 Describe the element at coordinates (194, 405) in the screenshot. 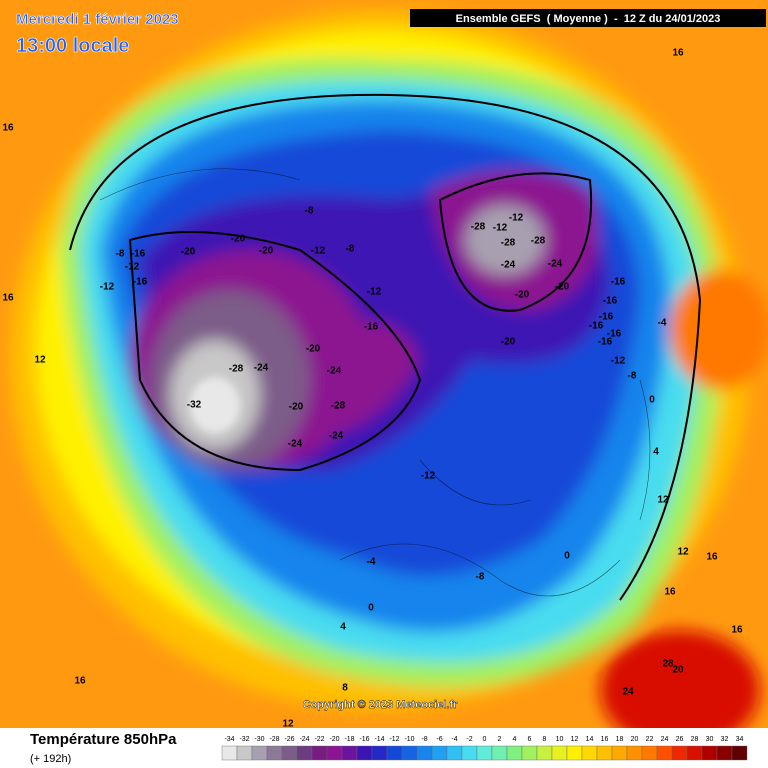

I see `contour-label: -32` at that location.